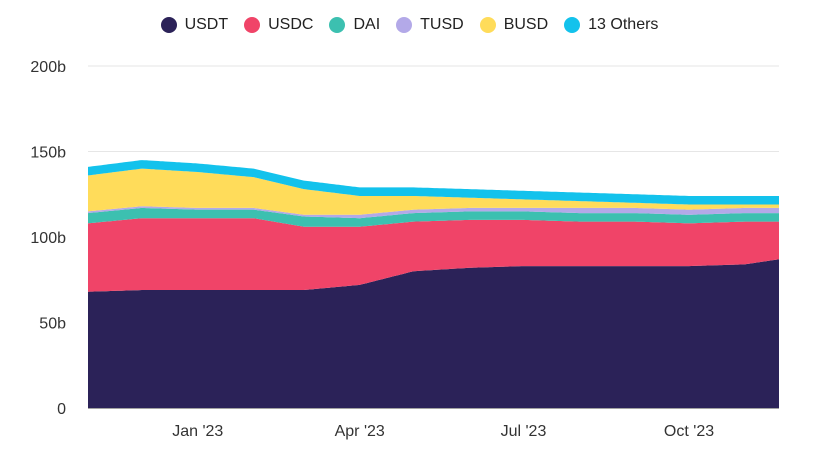 The image size is (819, 450). I want to click on legend-label: USDT, so click(206, 24).